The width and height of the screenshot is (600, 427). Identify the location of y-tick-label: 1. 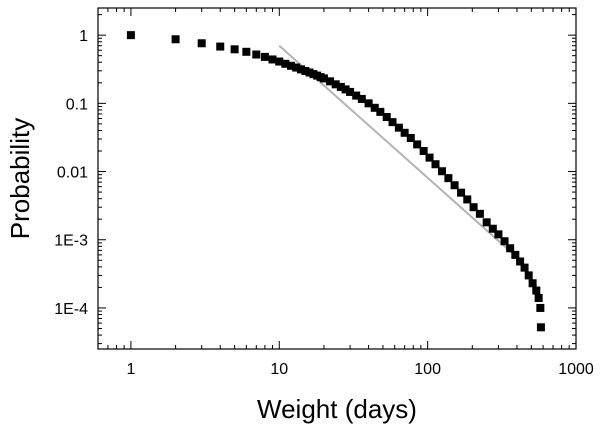
(83, 36).